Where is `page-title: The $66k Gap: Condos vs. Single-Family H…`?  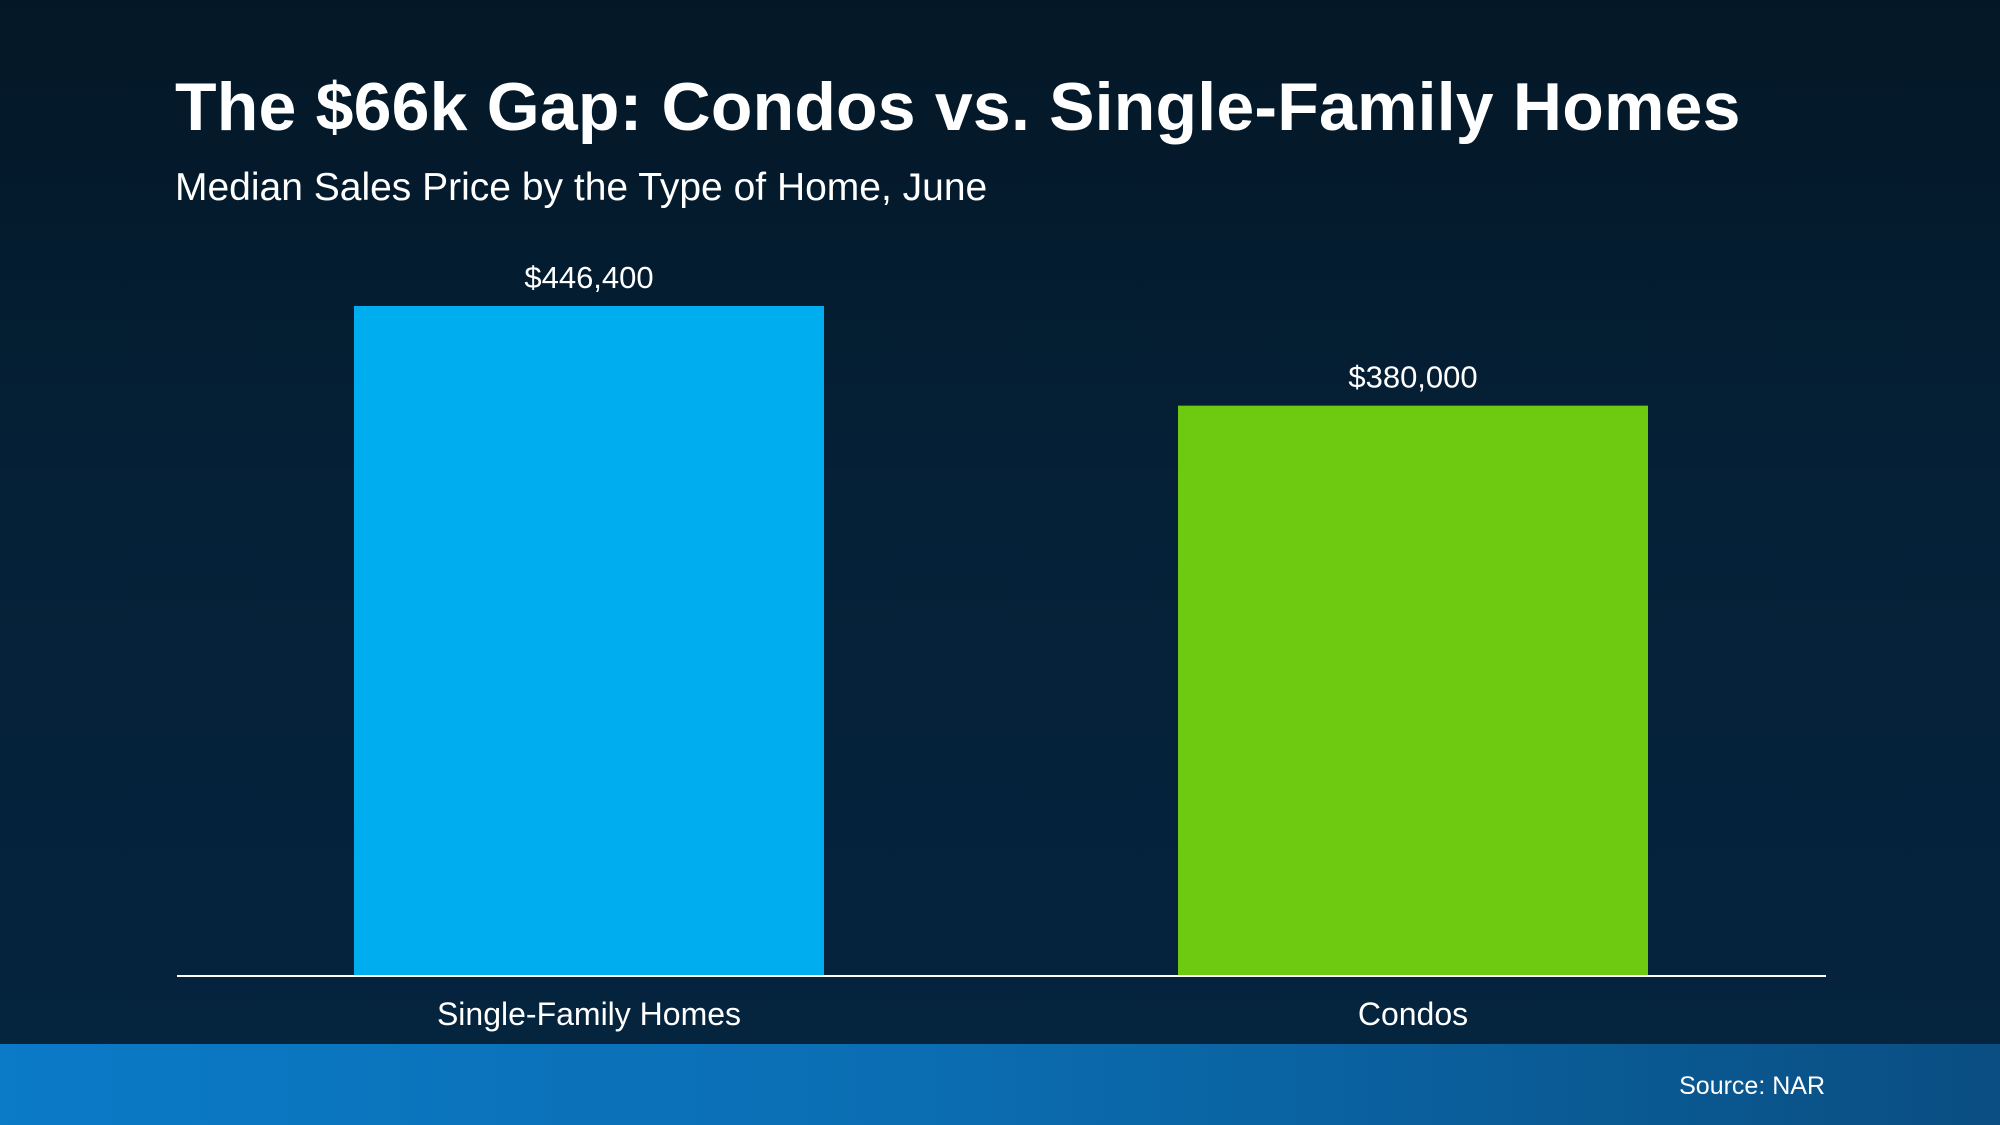 page-title: The $66k Gap: Condos vs. Single-Family H… is located at coordinates (958, 107).